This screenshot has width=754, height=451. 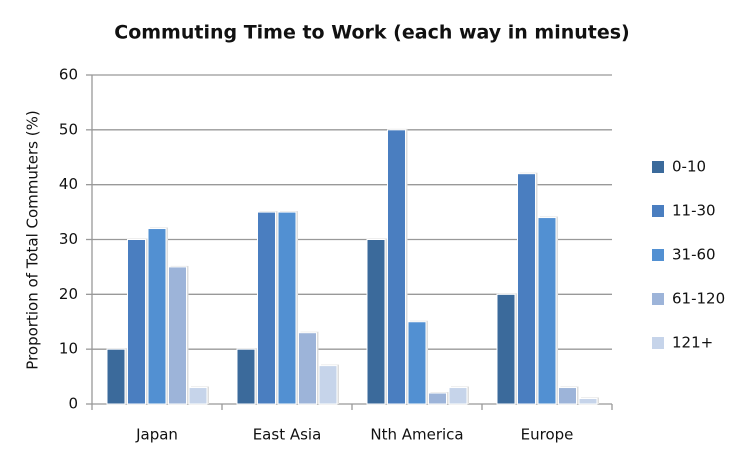 What do you see at coordinates (694, 255) in the screenshot?
I see `legend-label: 31-60` at bounding box center [694, 255].